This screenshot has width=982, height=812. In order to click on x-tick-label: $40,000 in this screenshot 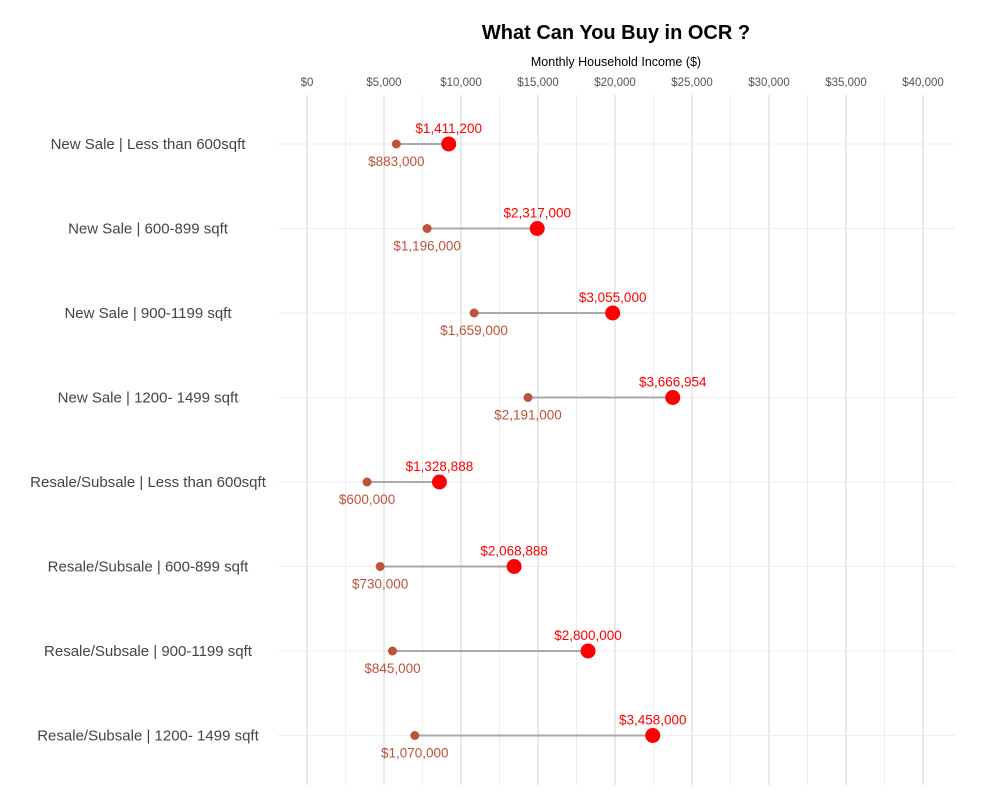, I will do `click(923, 83)`.